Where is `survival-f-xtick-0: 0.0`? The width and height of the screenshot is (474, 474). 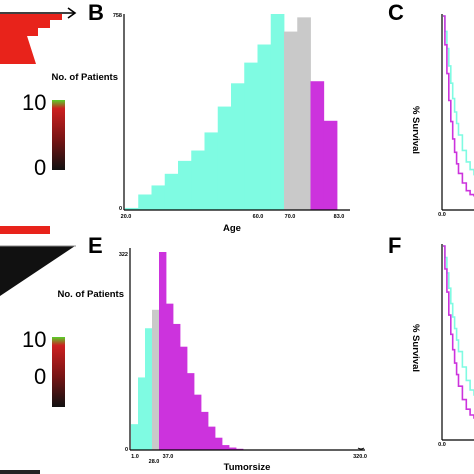
survival-f-xtick-0: 0.0 is located at coordinates (442, 445).